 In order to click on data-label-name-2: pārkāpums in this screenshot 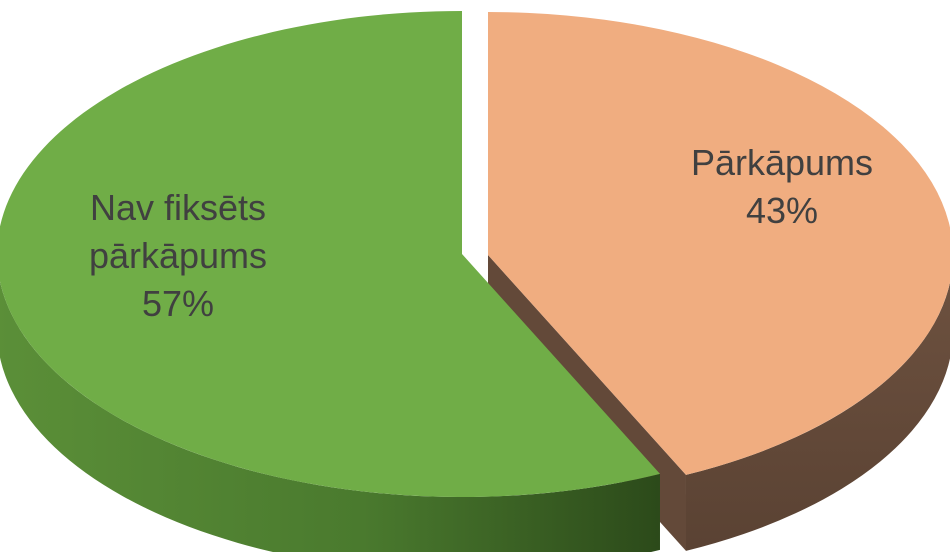, I will do `click(178, 255)`.